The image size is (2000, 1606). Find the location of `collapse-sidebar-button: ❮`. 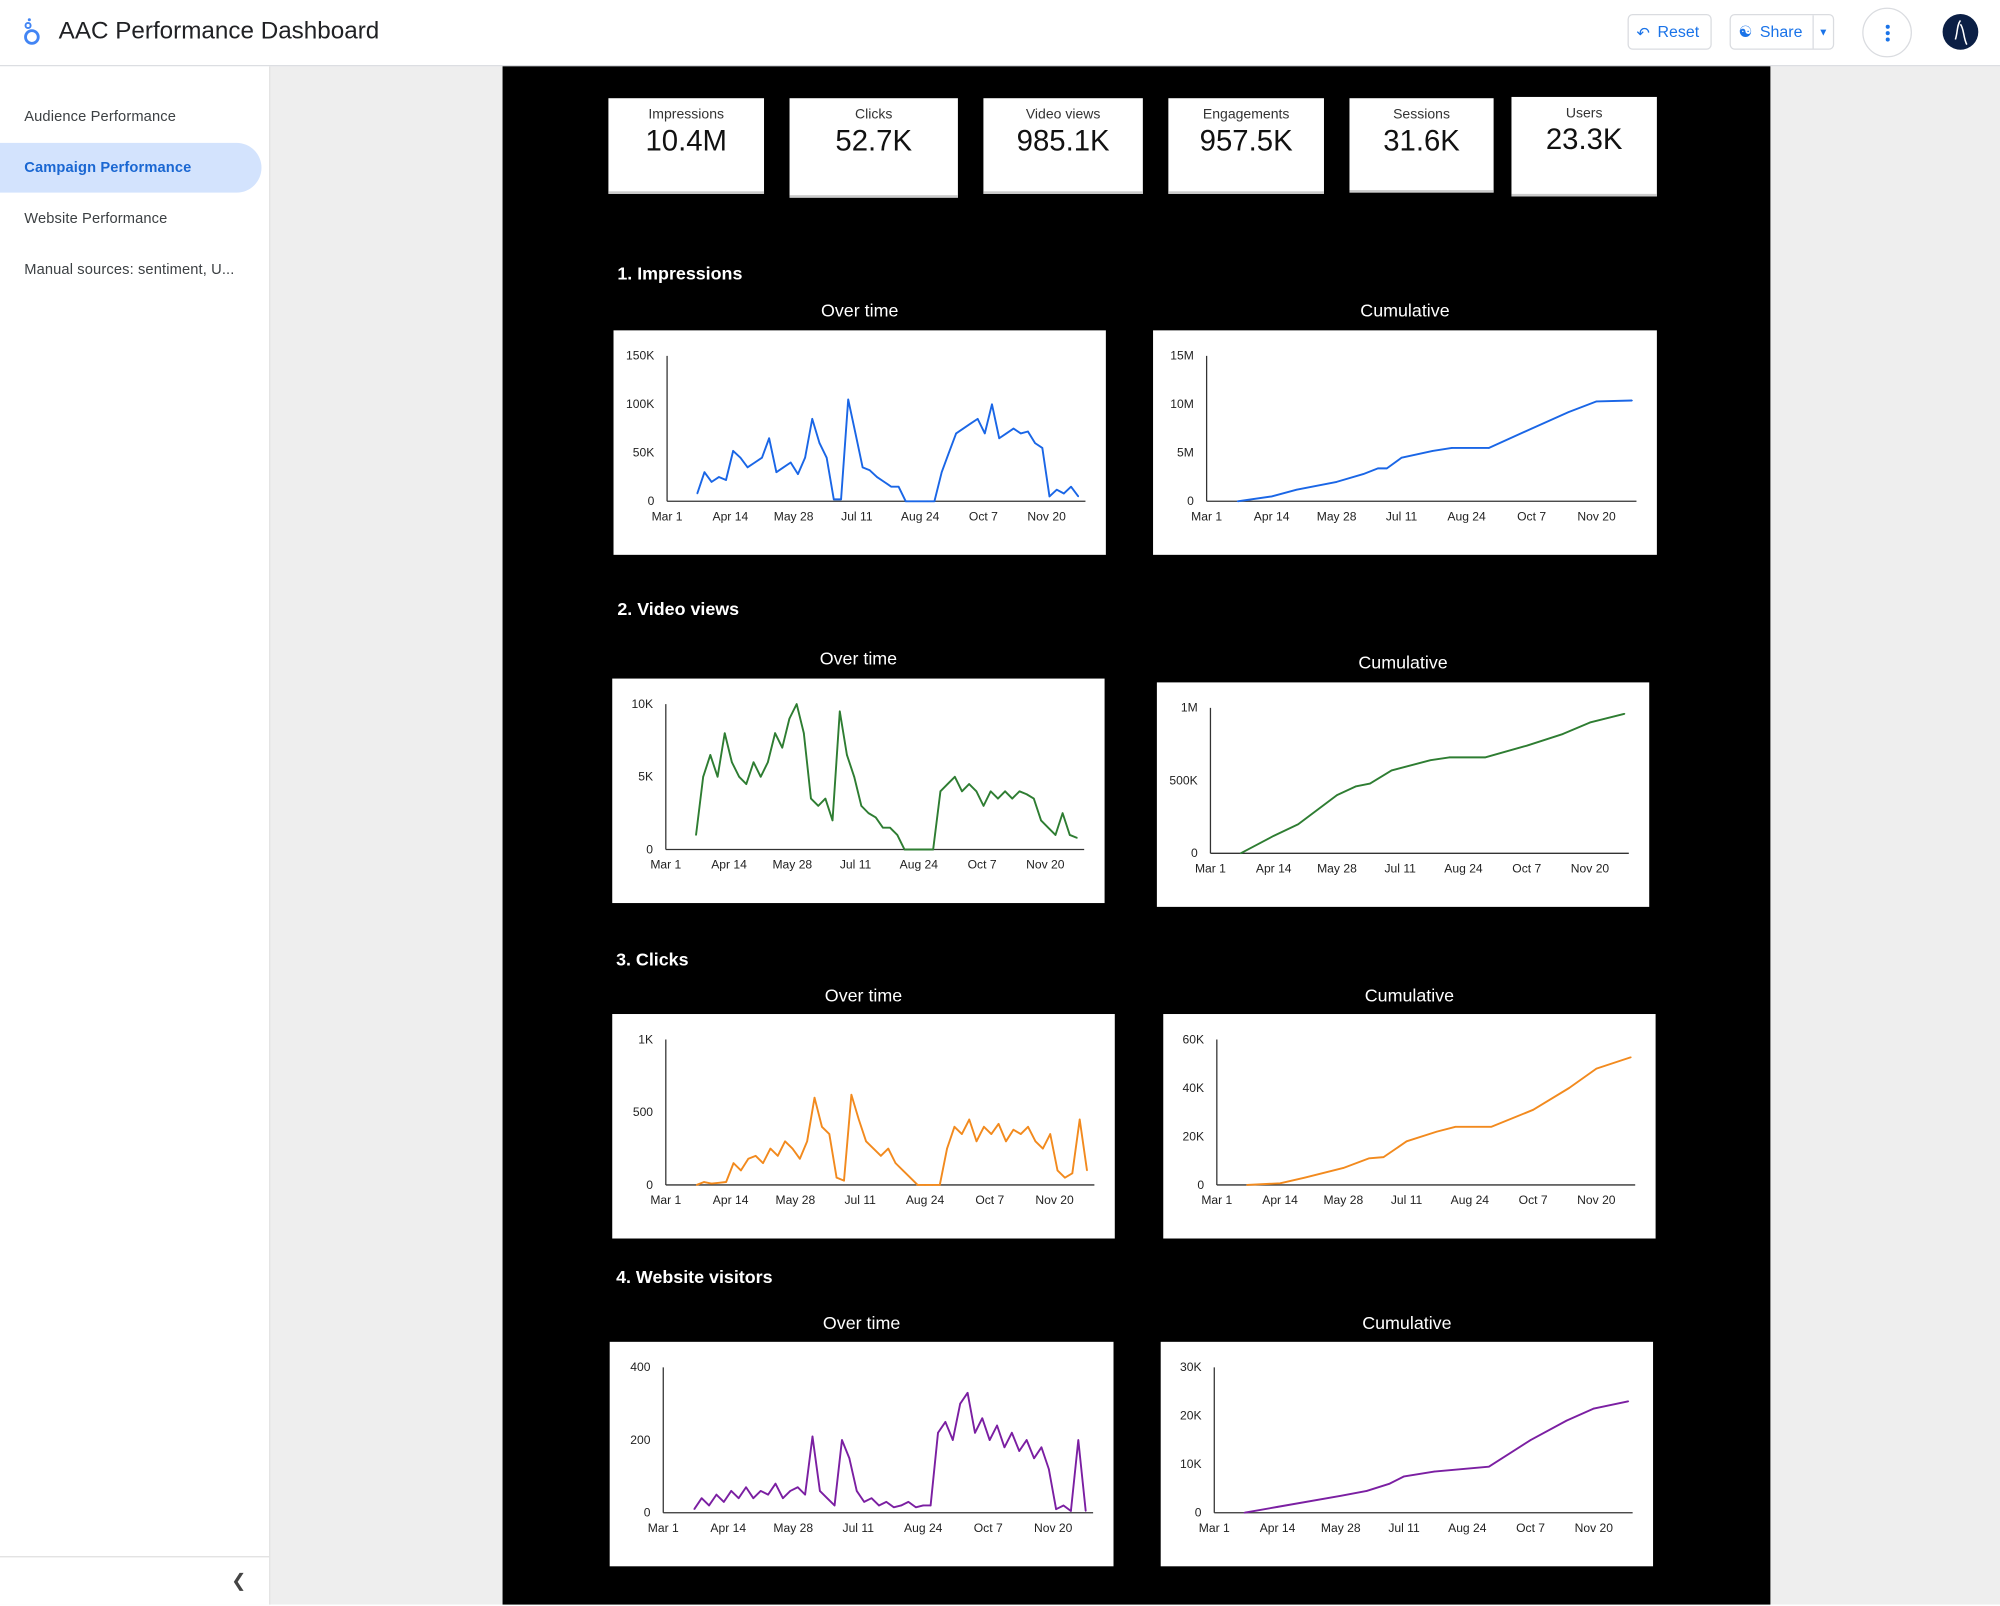

collapse-sidebar-button: ❮ is located at coordinates (135, 1581).